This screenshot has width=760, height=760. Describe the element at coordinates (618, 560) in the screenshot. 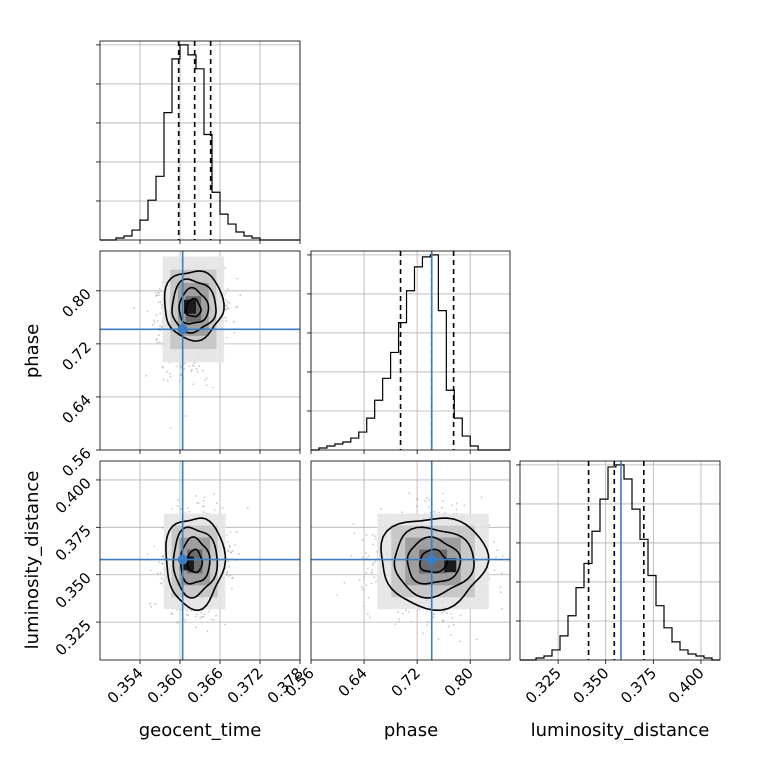

I see `histogram-luminosity_distance` at that location.